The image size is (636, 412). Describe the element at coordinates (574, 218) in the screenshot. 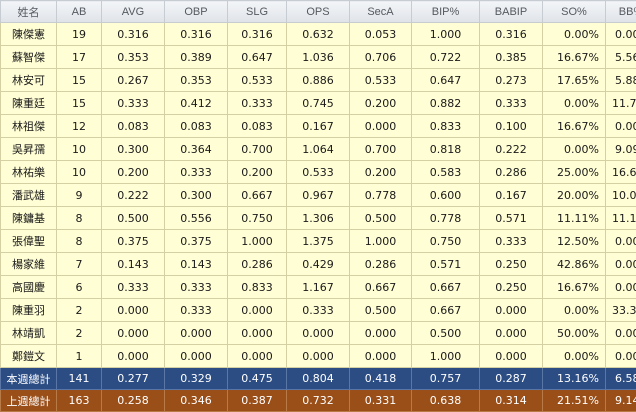

I see `so-pct-cell: 11.11%` at that location.